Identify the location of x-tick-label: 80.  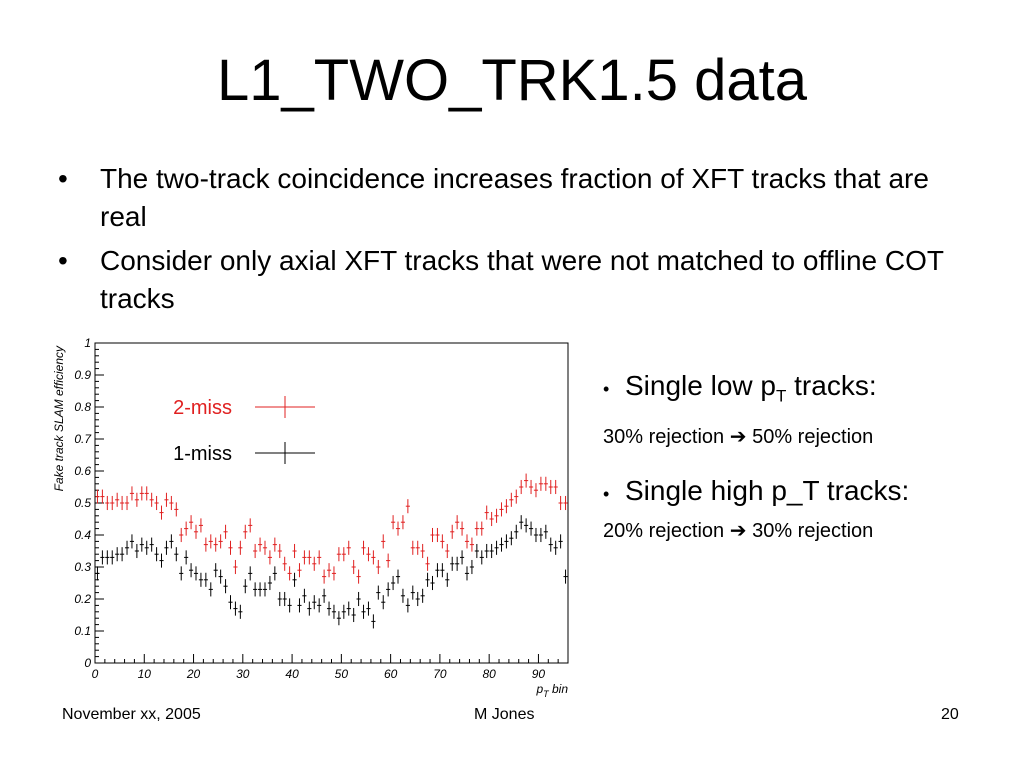
(489, 674).